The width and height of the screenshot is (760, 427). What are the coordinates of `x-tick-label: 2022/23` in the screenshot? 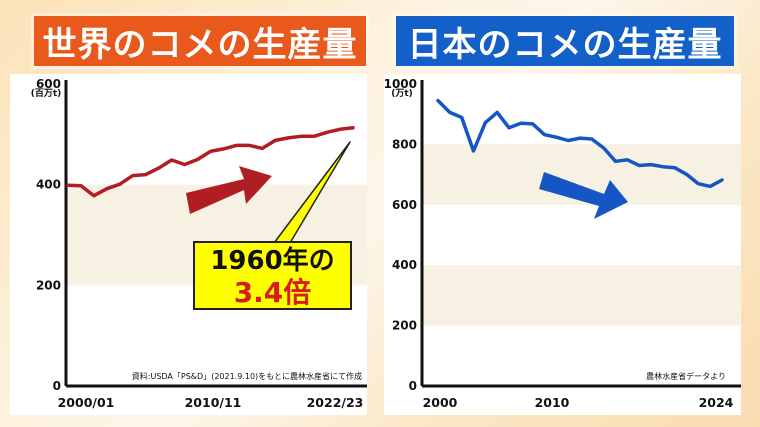 It's located at (335, 402).